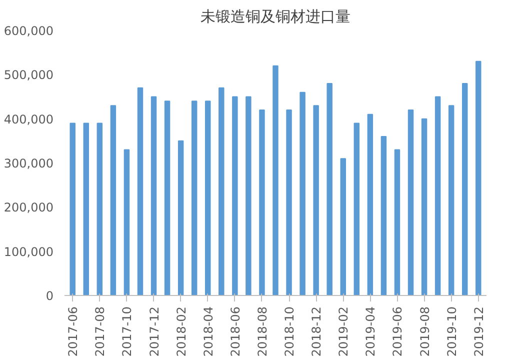 This screenshot has width=508, height=361. Describe the element at coordinates (29, 207) in the screenshot. I see `y-tick-label: 200,000` at that location.